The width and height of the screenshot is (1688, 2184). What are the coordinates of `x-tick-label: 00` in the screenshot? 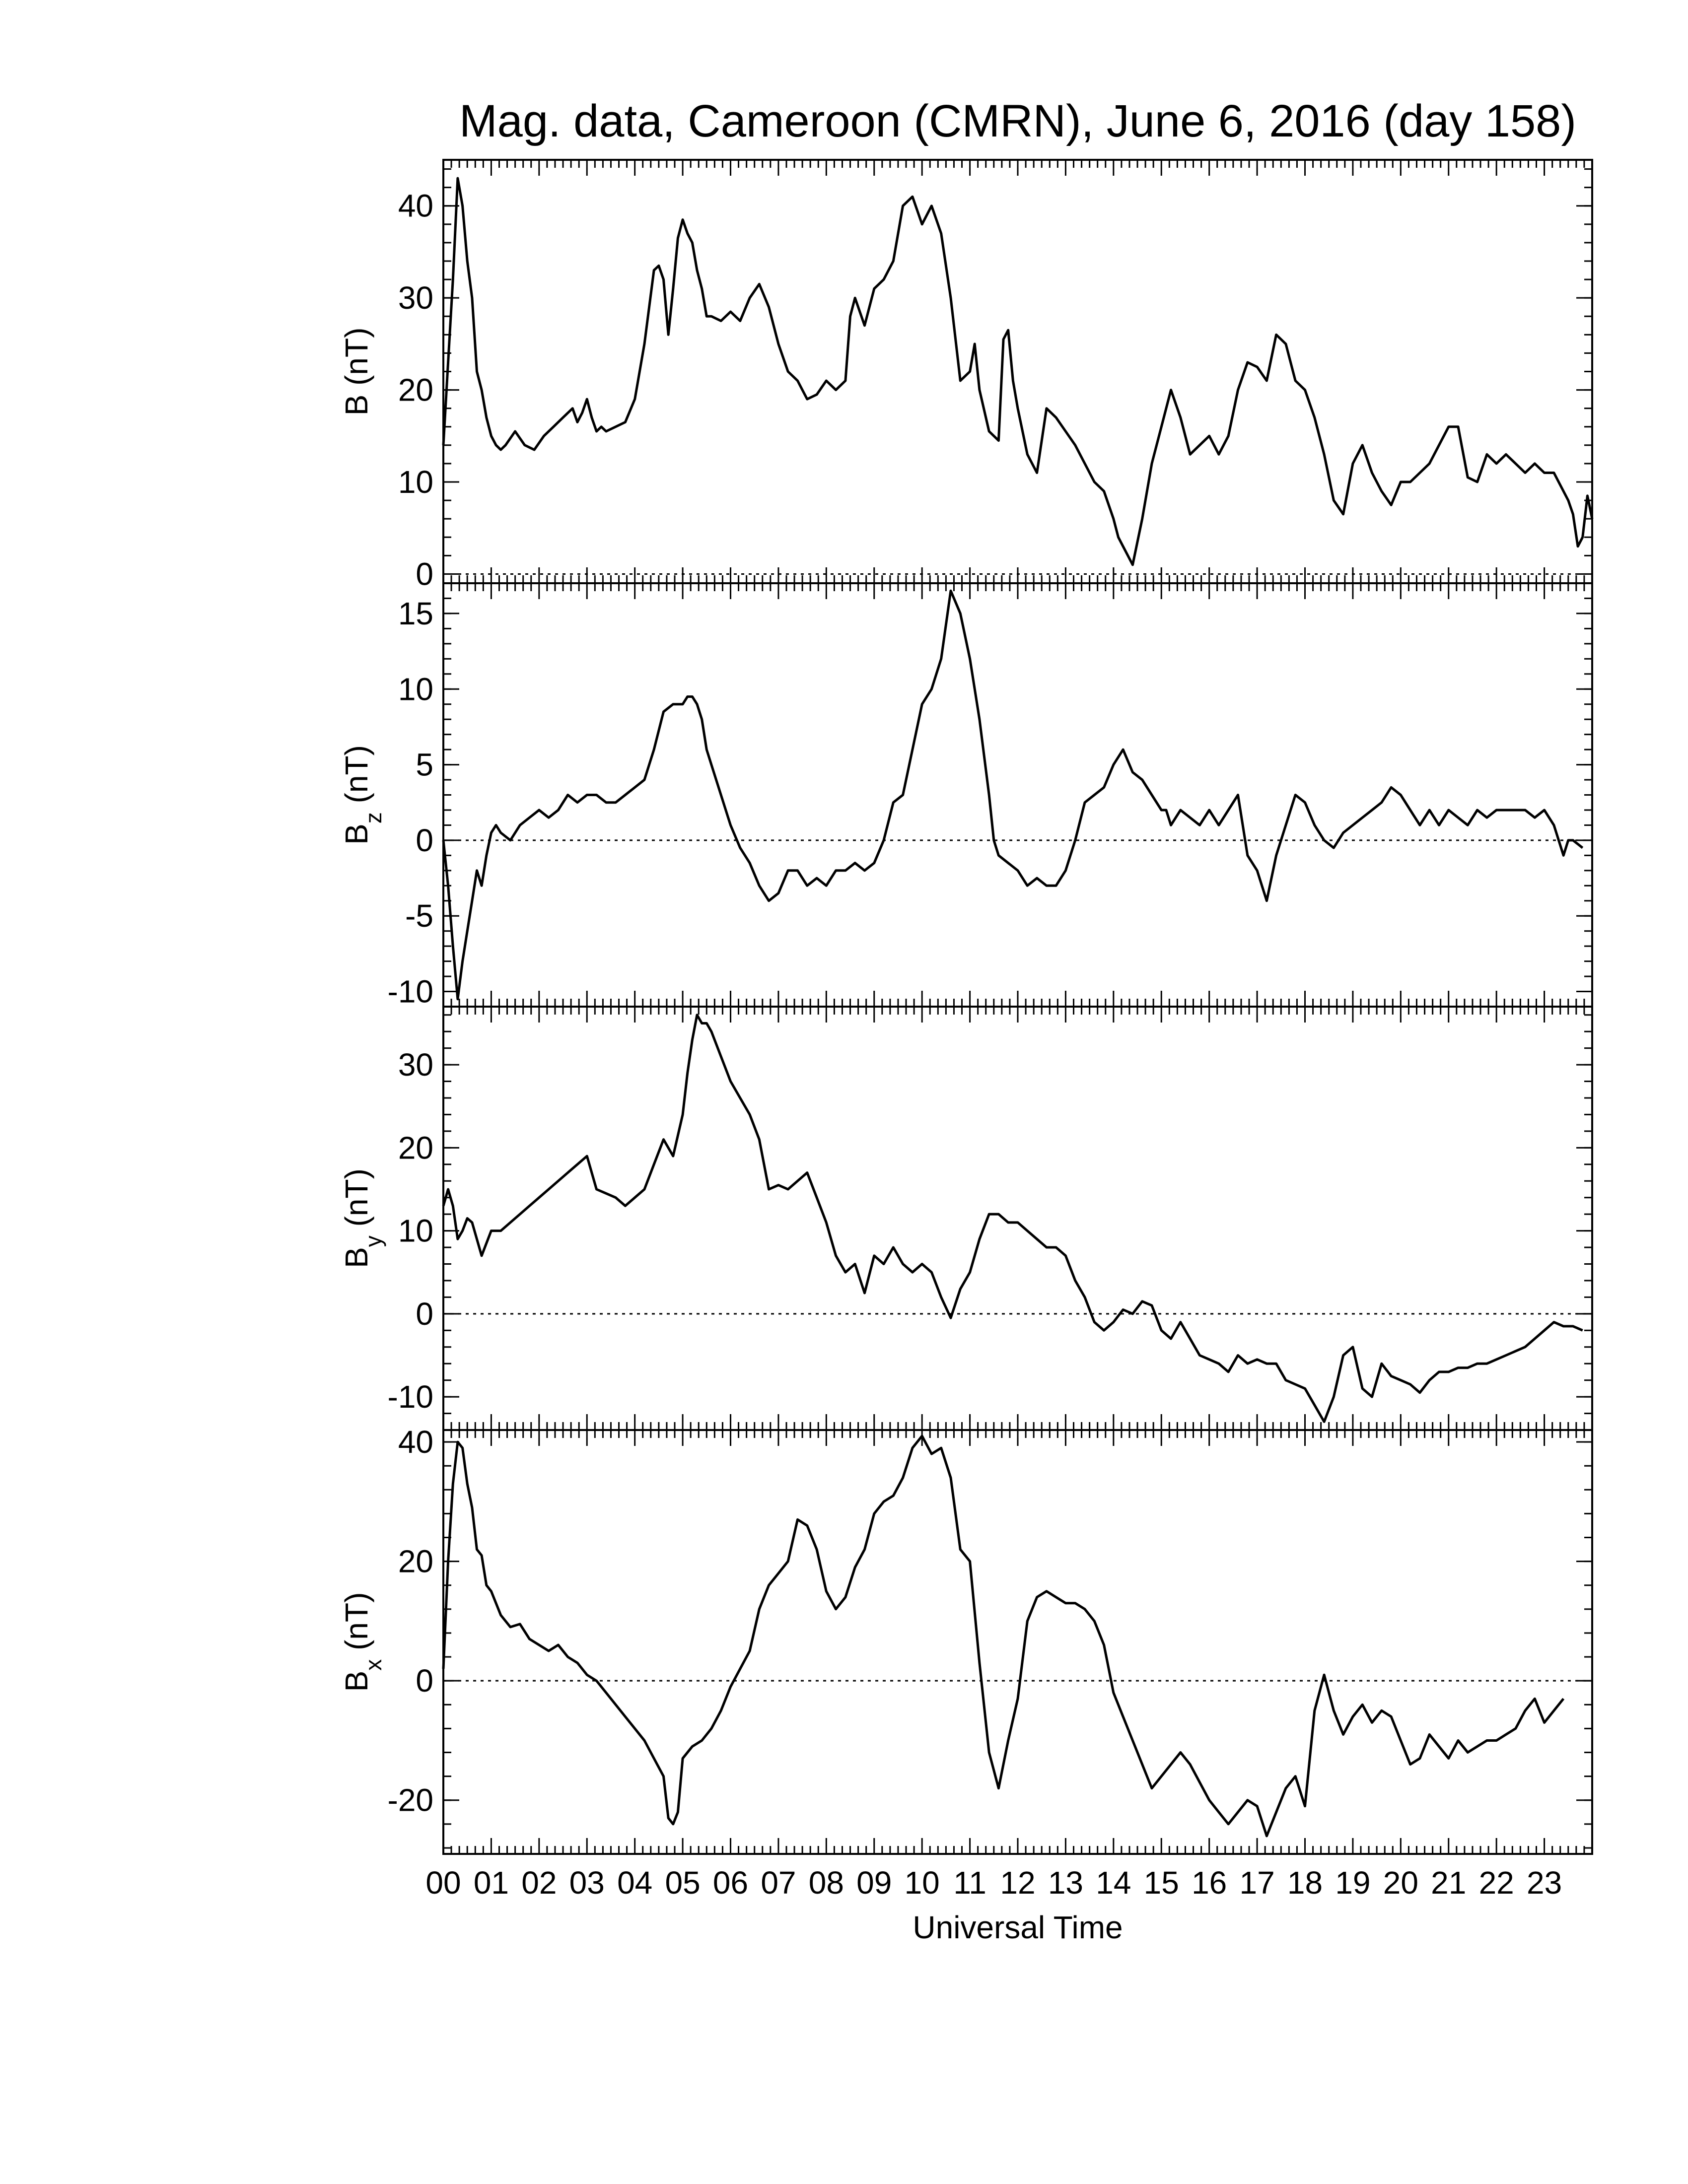 It's located at (443, 1883).